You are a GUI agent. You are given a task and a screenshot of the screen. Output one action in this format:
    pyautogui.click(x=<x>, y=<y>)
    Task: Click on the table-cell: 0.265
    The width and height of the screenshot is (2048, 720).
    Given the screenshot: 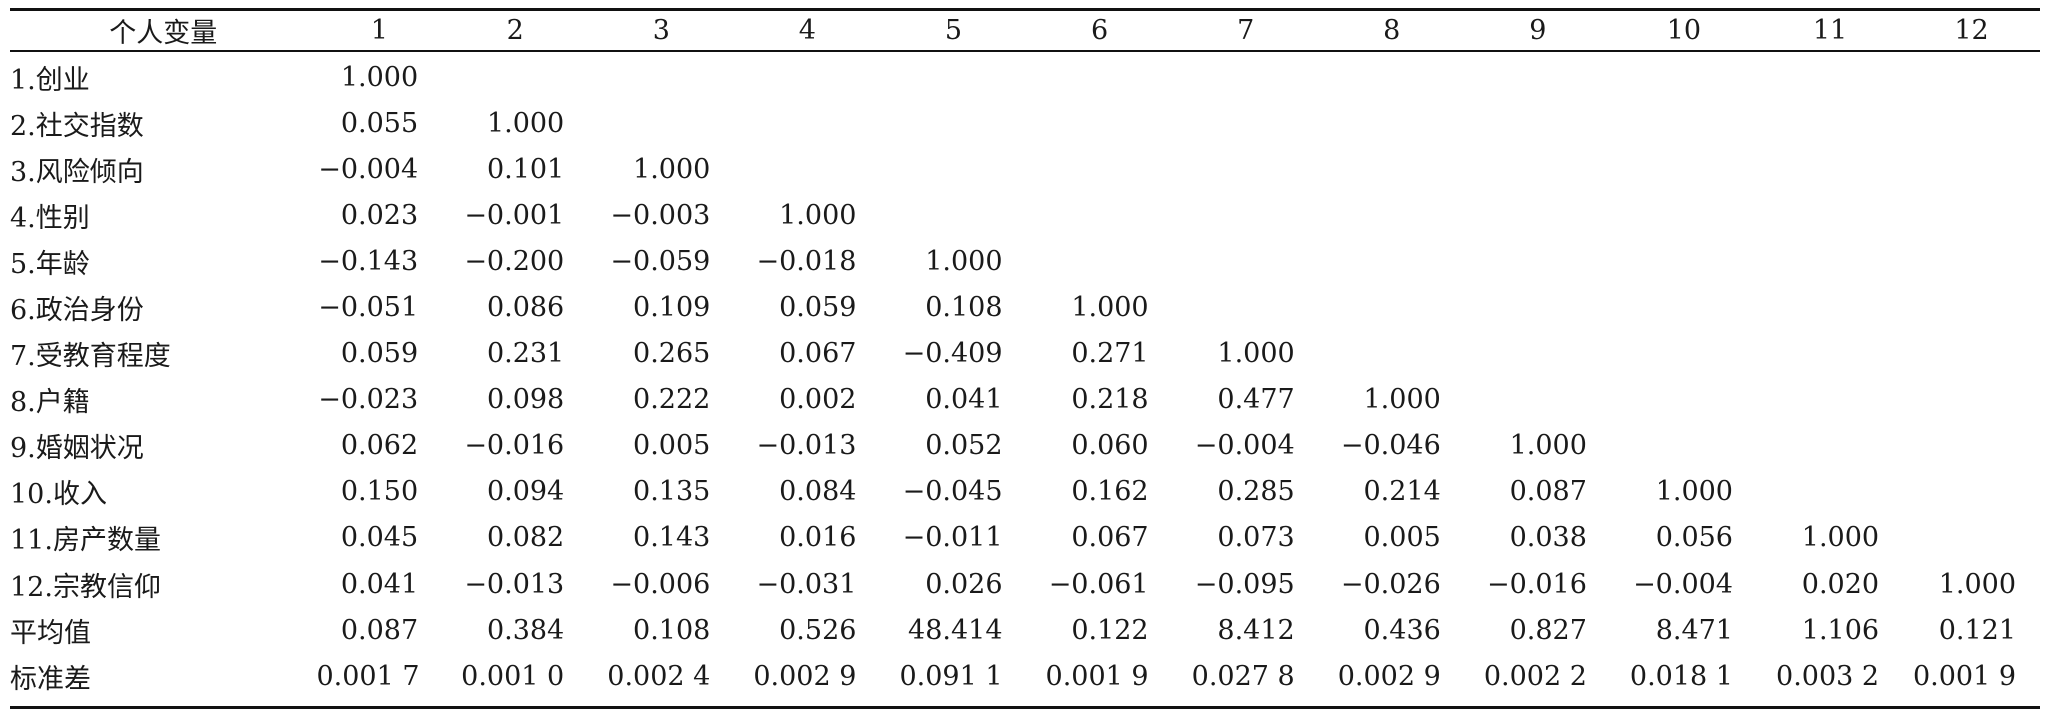 What is the action you would take?
    pyautogui.click(x=672, y=354)
    